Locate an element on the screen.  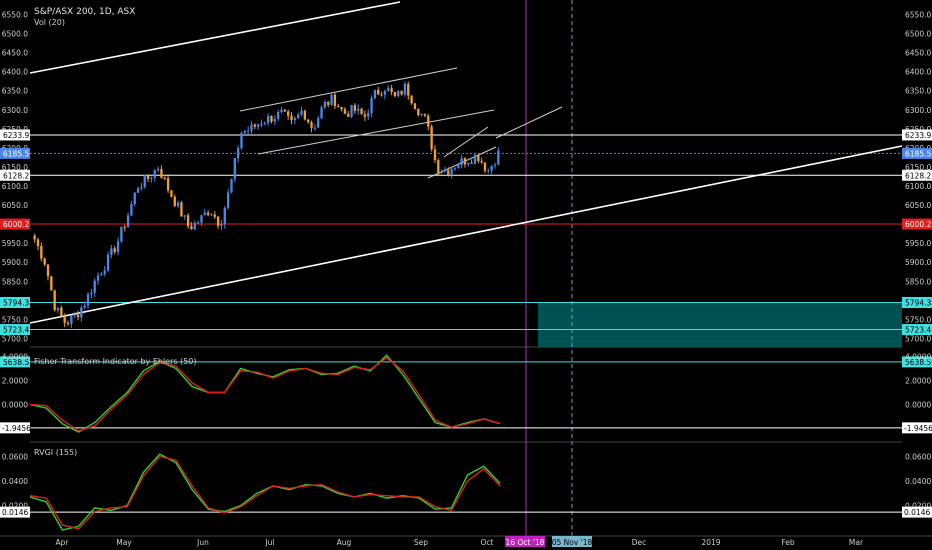
x-tick-label: Aug is located at coordinates (344, 542).